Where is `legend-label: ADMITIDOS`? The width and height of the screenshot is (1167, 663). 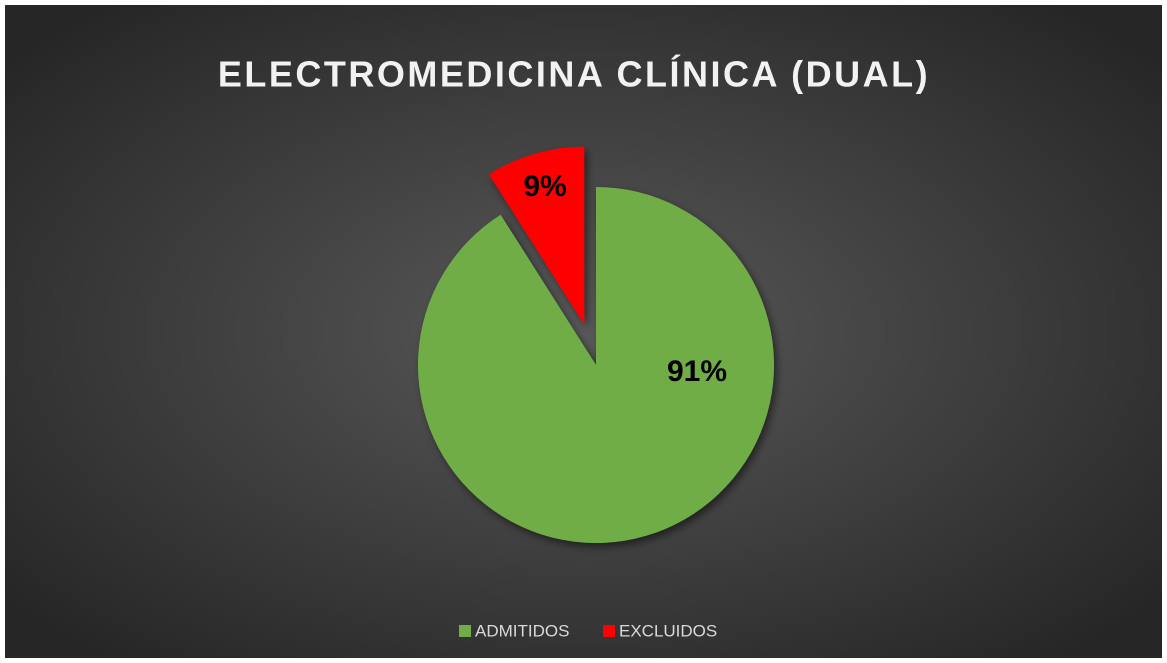 legend-label: ADMITIDOS is located at coordinates (522, 630).